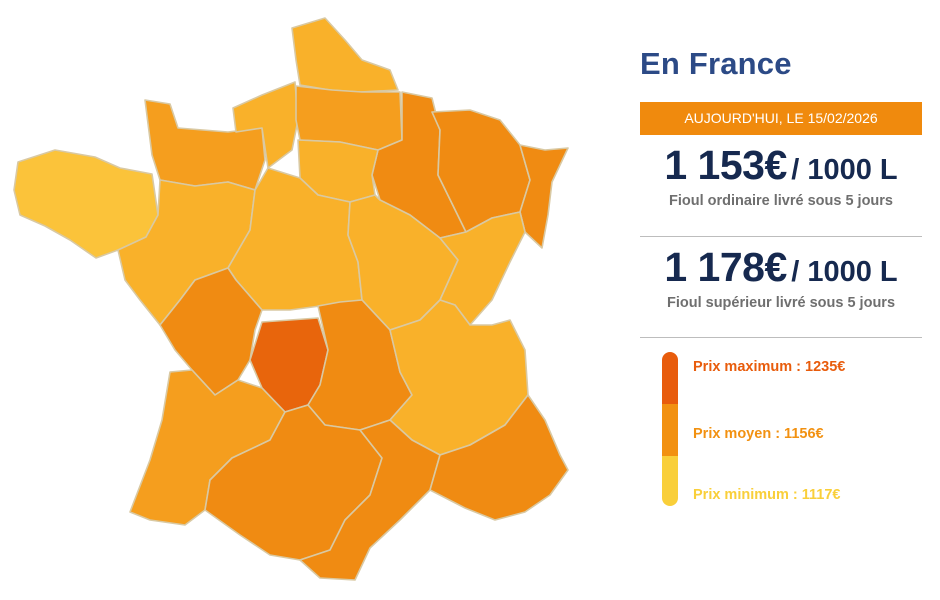 The height and width of the screenshot is (600, 940). I want to click on legend-label-min: Prix minimum : 1117€, so click(767, 495).